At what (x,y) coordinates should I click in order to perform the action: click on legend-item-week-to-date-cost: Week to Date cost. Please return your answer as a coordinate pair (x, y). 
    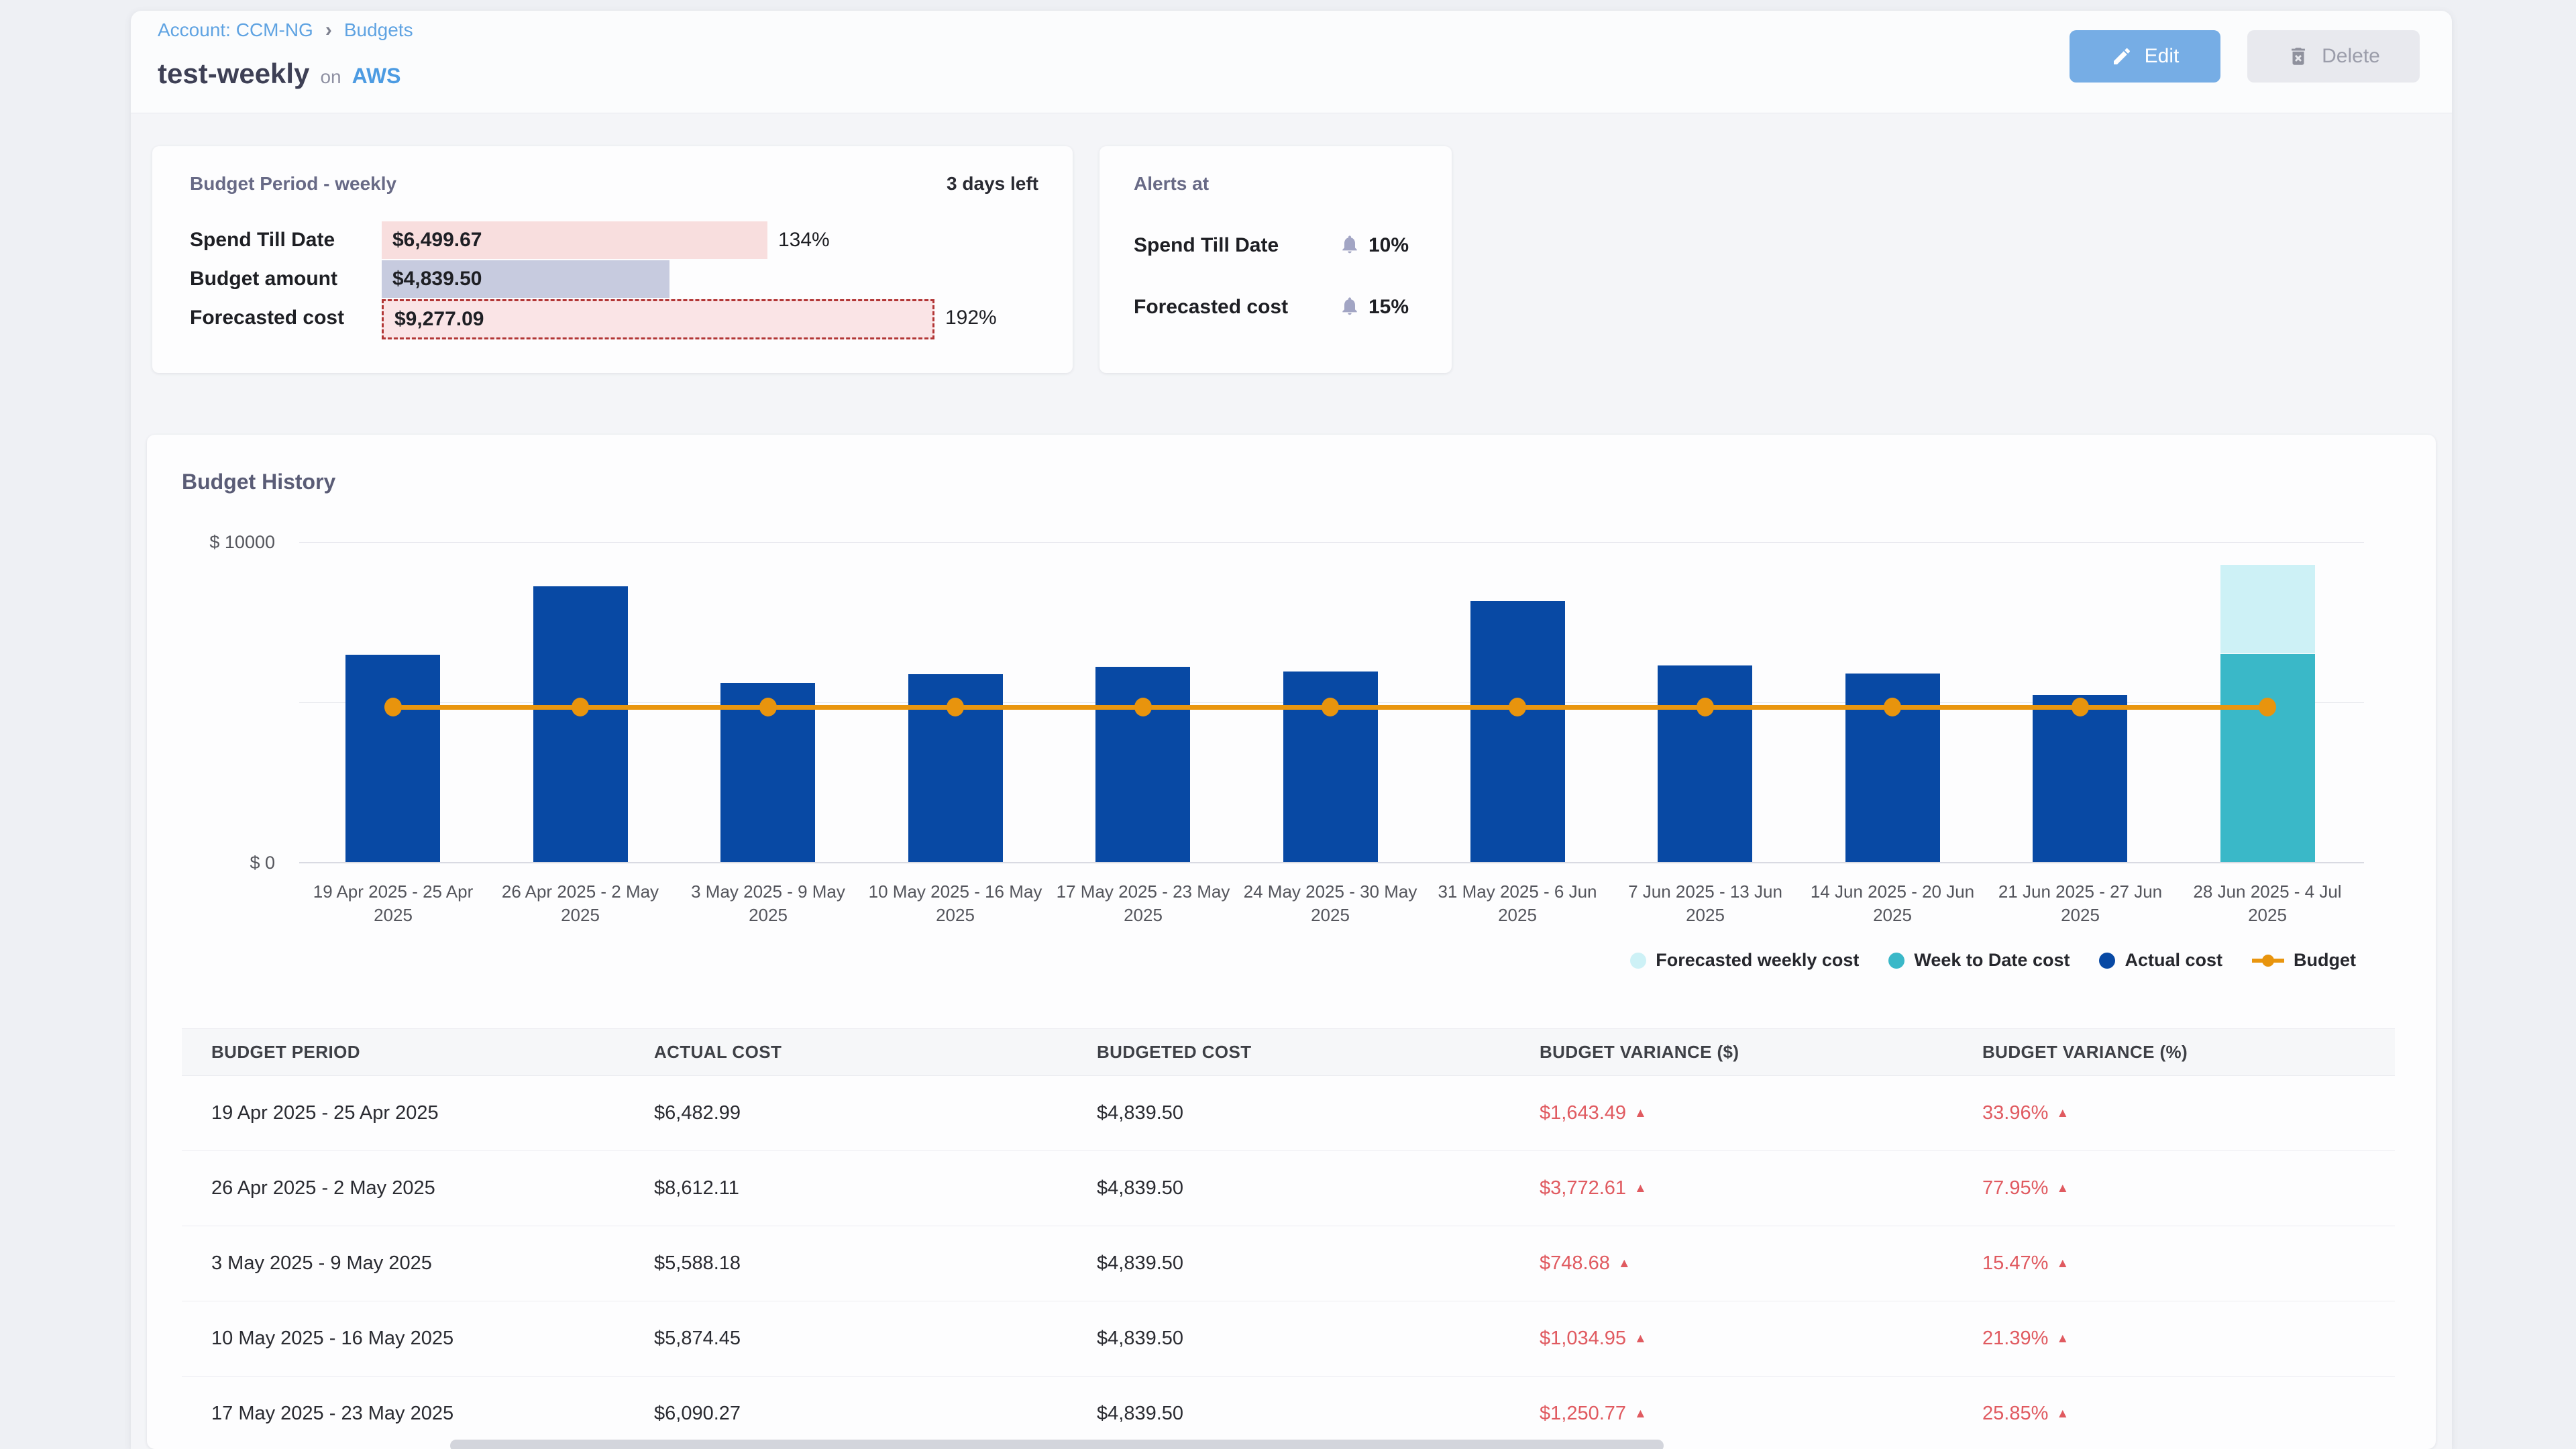
    Looking at the image, I should click on (1979, 960).